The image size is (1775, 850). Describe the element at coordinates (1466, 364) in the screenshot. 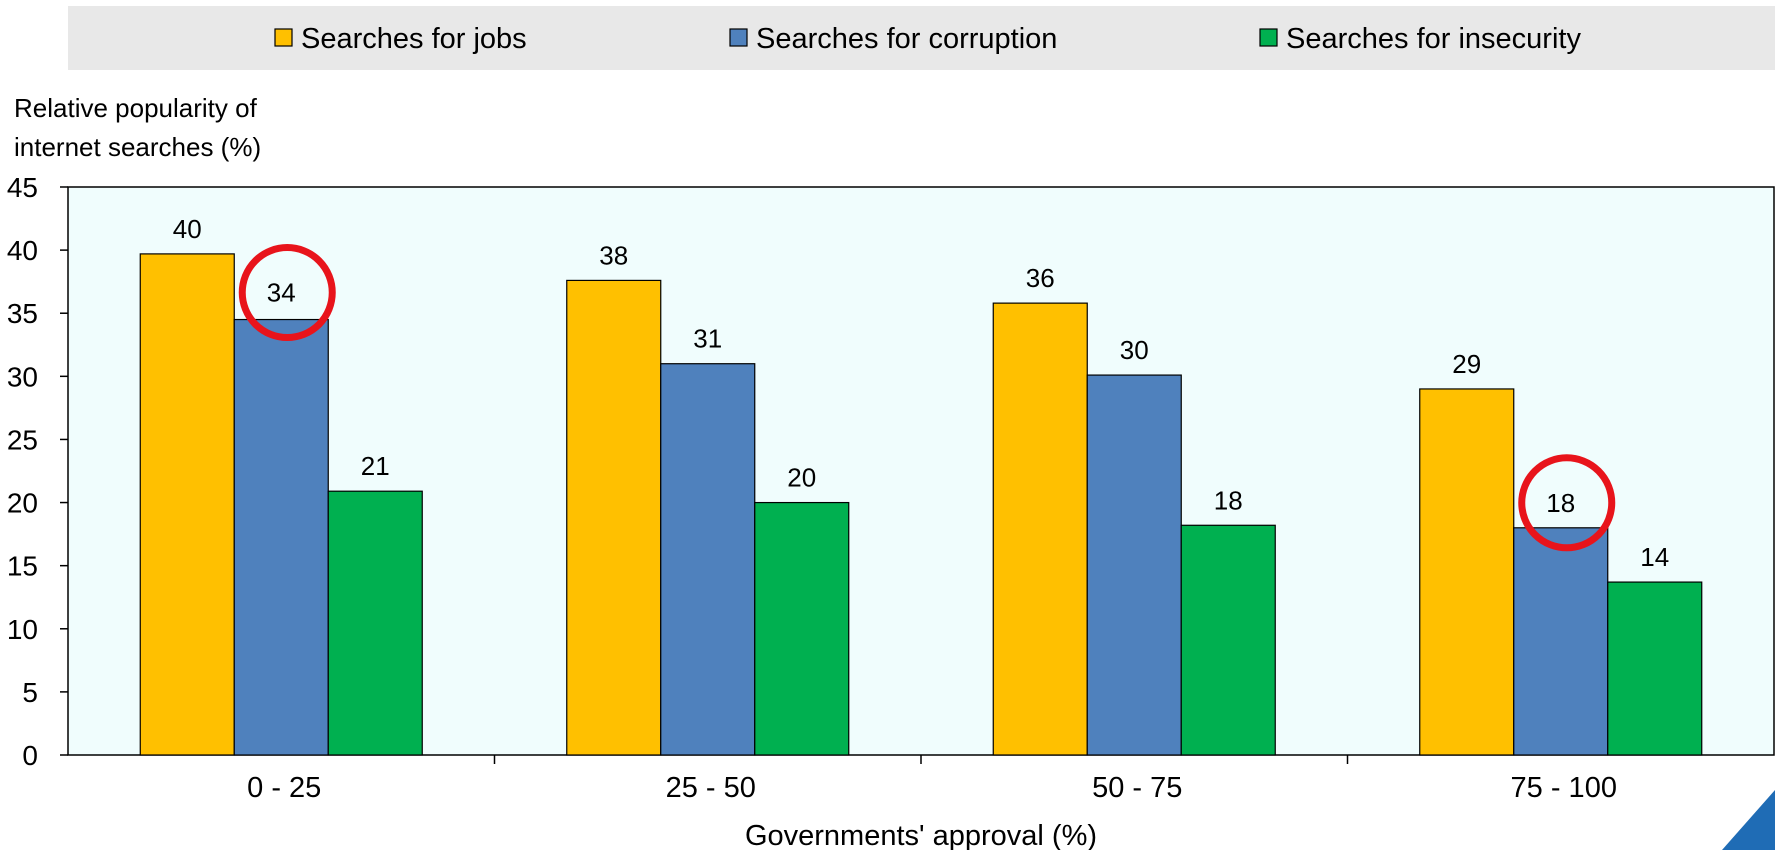

I see `bar-value-label: 29` at that location.